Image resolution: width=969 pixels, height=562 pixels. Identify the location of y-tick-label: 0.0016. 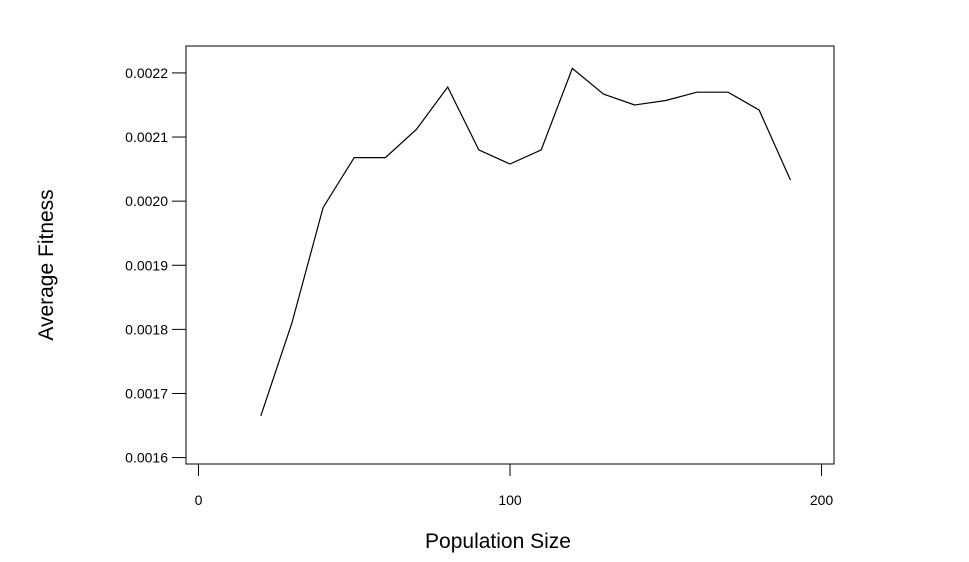
(146, 458).